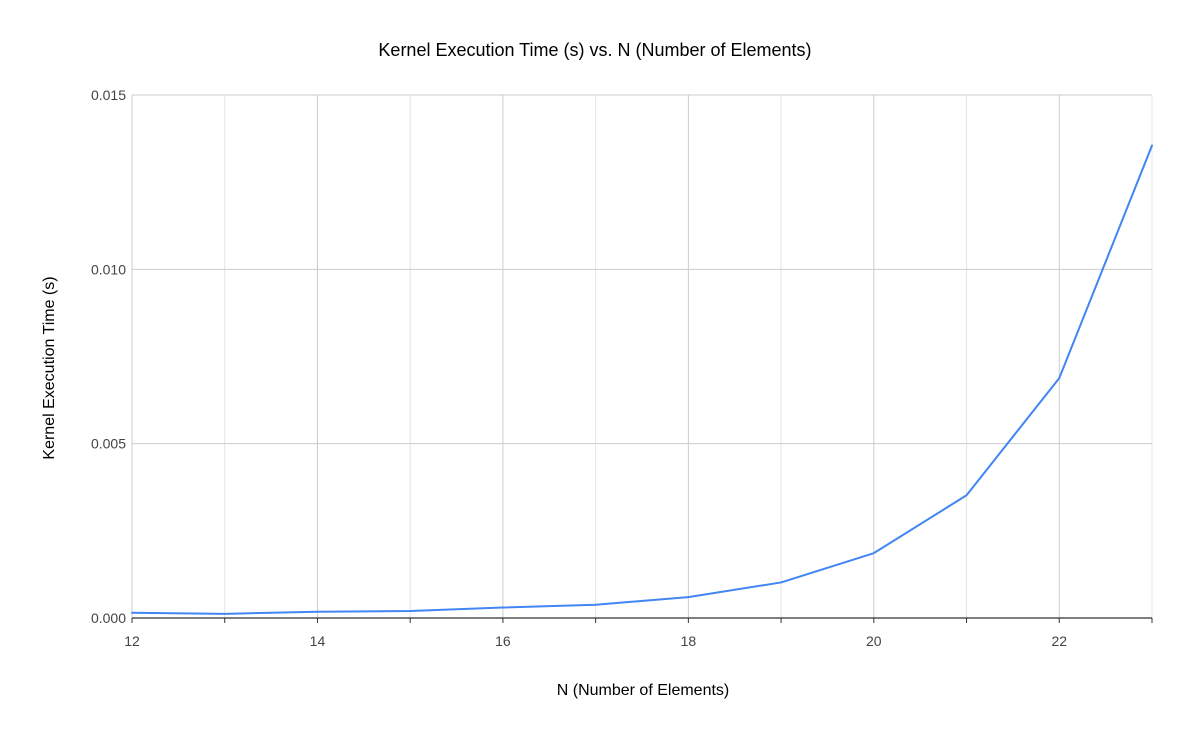 The width and height of the screenshot is (1189, 736). I want to click on y-axis-title: Kernel Execution Time (s), so click(49, 367).